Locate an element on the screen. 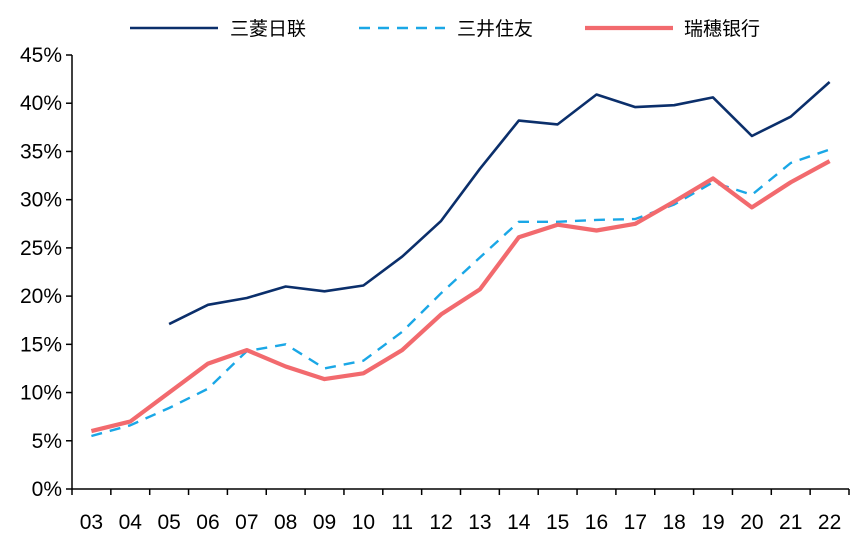 Image resolution: width=856 pixels, height=540 pixels. legend-label: 瑞穗银行 is located at coordinates (722, 29).